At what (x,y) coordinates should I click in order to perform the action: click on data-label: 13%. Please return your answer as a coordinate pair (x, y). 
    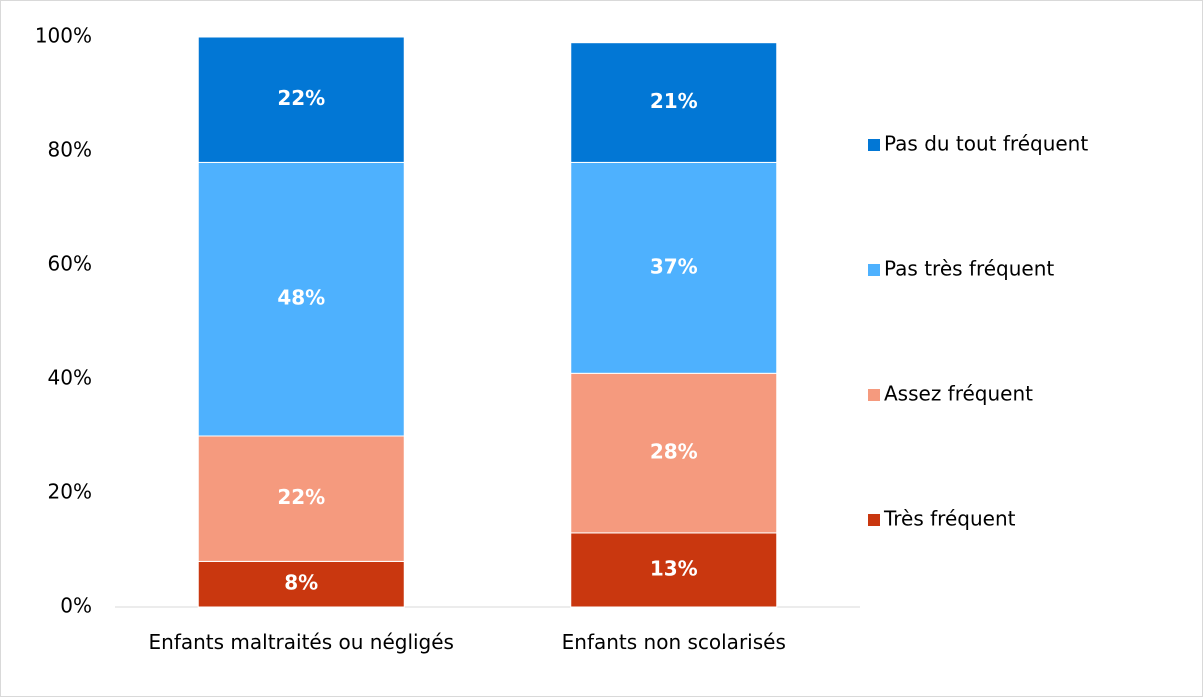
    Looking at the image, I should click on (674, 568).